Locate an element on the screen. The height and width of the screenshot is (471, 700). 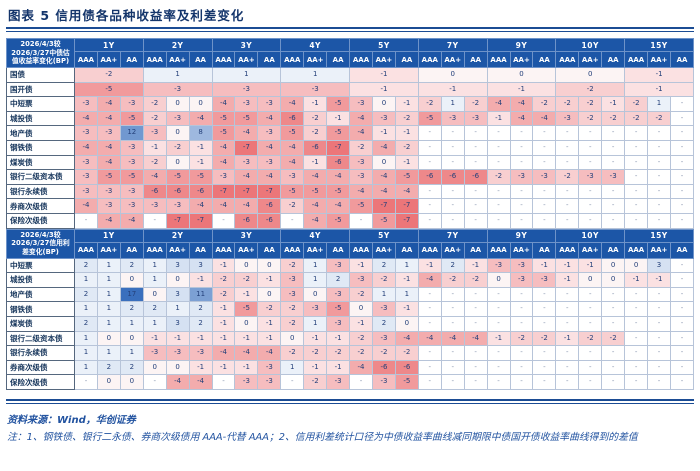
row-label: 保险次级债 is located at coordinates (40, 220).